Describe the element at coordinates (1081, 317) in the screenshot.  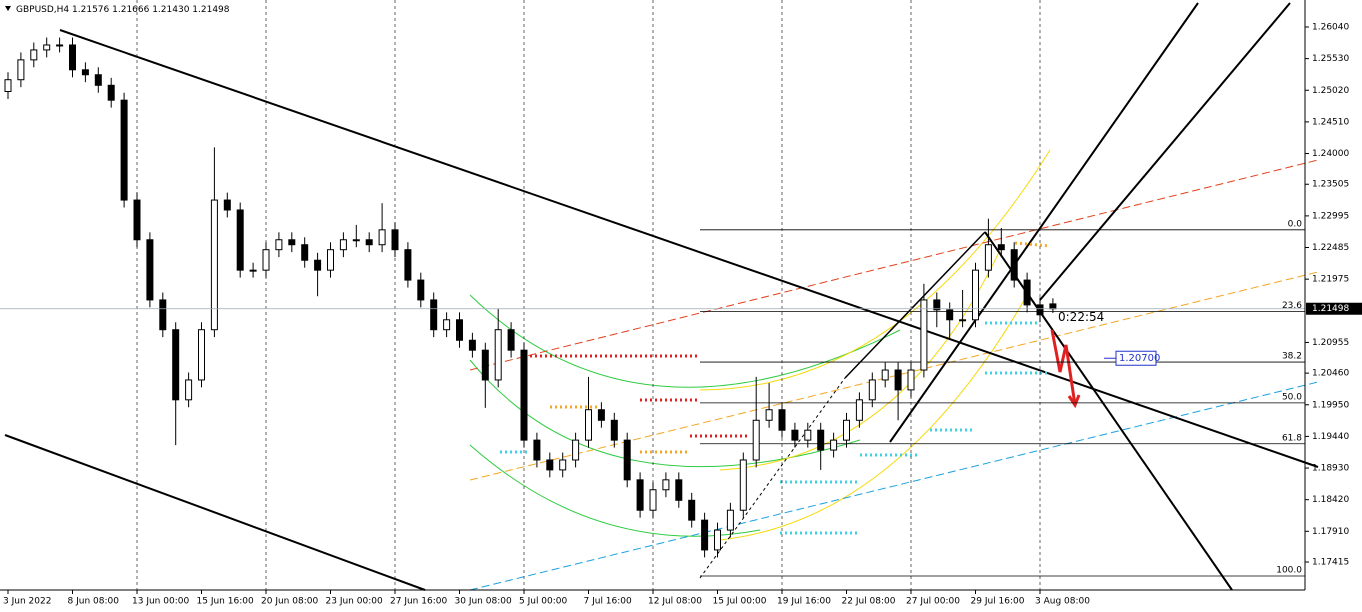
I see `countdown: 0:22:54` at that location.